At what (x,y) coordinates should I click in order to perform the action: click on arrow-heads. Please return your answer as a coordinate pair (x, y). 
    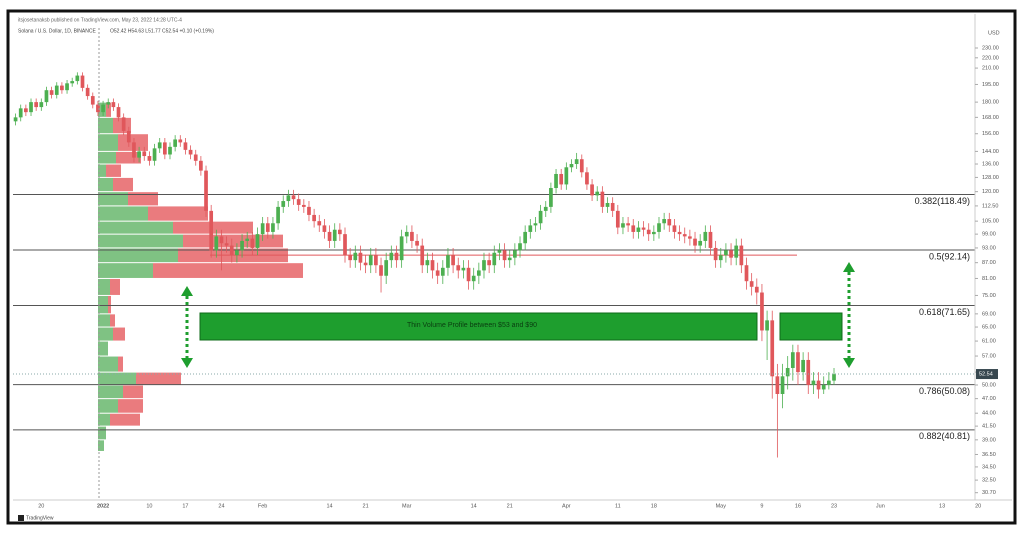
    Looking at the image, I should click on (518, 315).